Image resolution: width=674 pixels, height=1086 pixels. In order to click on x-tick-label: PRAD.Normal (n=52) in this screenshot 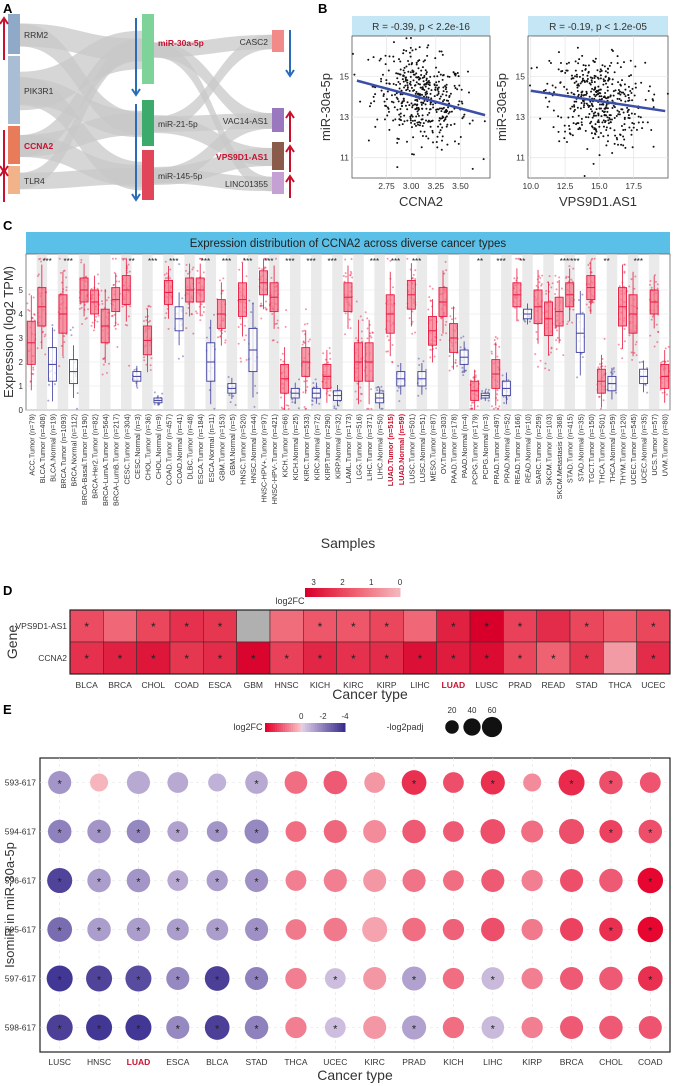, I will do `click(506, 448)`.